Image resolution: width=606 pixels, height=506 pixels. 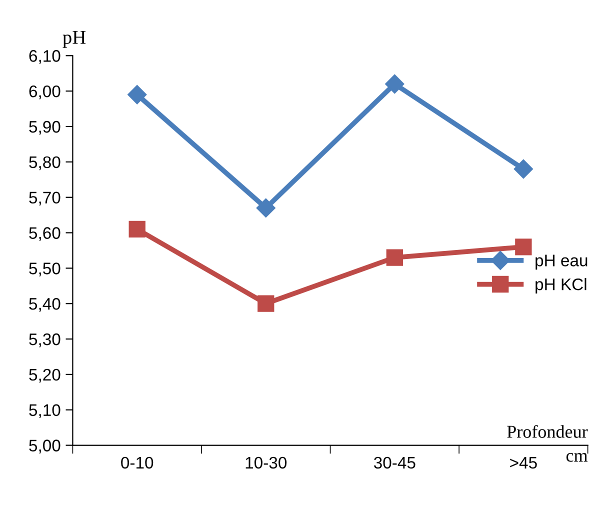 I want to click on y-tick-label: 5,90, so click(x=44, y=127).